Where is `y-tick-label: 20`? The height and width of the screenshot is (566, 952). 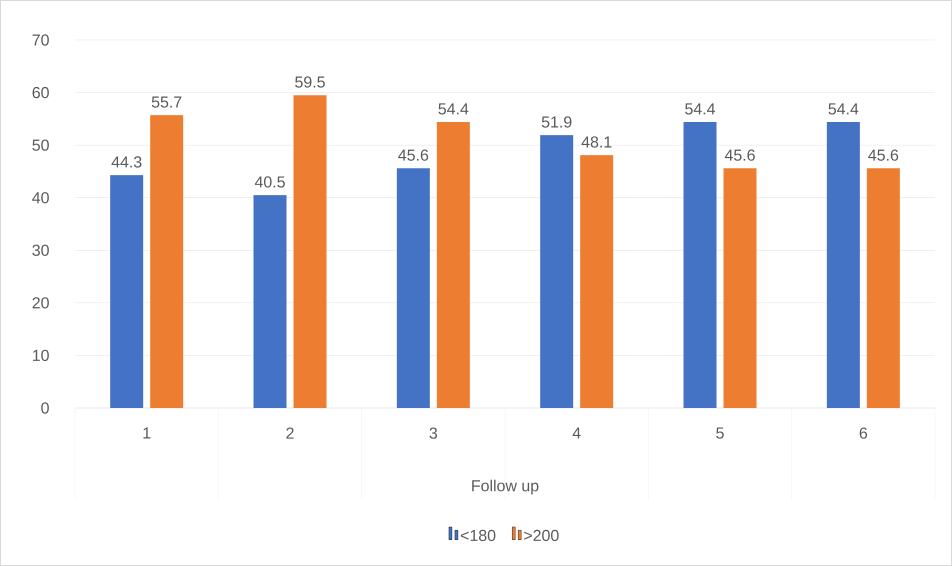
y-tick-label: 20 is located at coordinates (40, 302).